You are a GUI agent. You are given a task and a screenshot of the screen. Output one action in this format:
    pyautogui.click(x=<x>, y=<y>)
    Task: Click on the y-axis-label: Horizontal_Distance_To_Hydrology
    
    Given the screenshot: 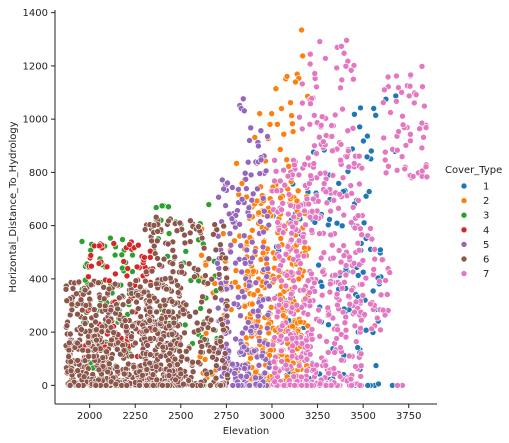 What is the action you would take?
    pyautogui.click(x=13, y=206)
    